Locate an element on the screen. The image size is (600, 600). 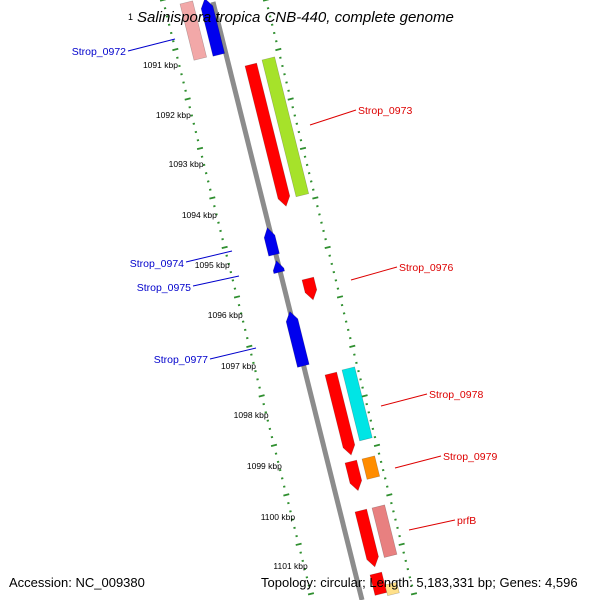
feature-bottom-yellow is located at coordinates (392, 589).